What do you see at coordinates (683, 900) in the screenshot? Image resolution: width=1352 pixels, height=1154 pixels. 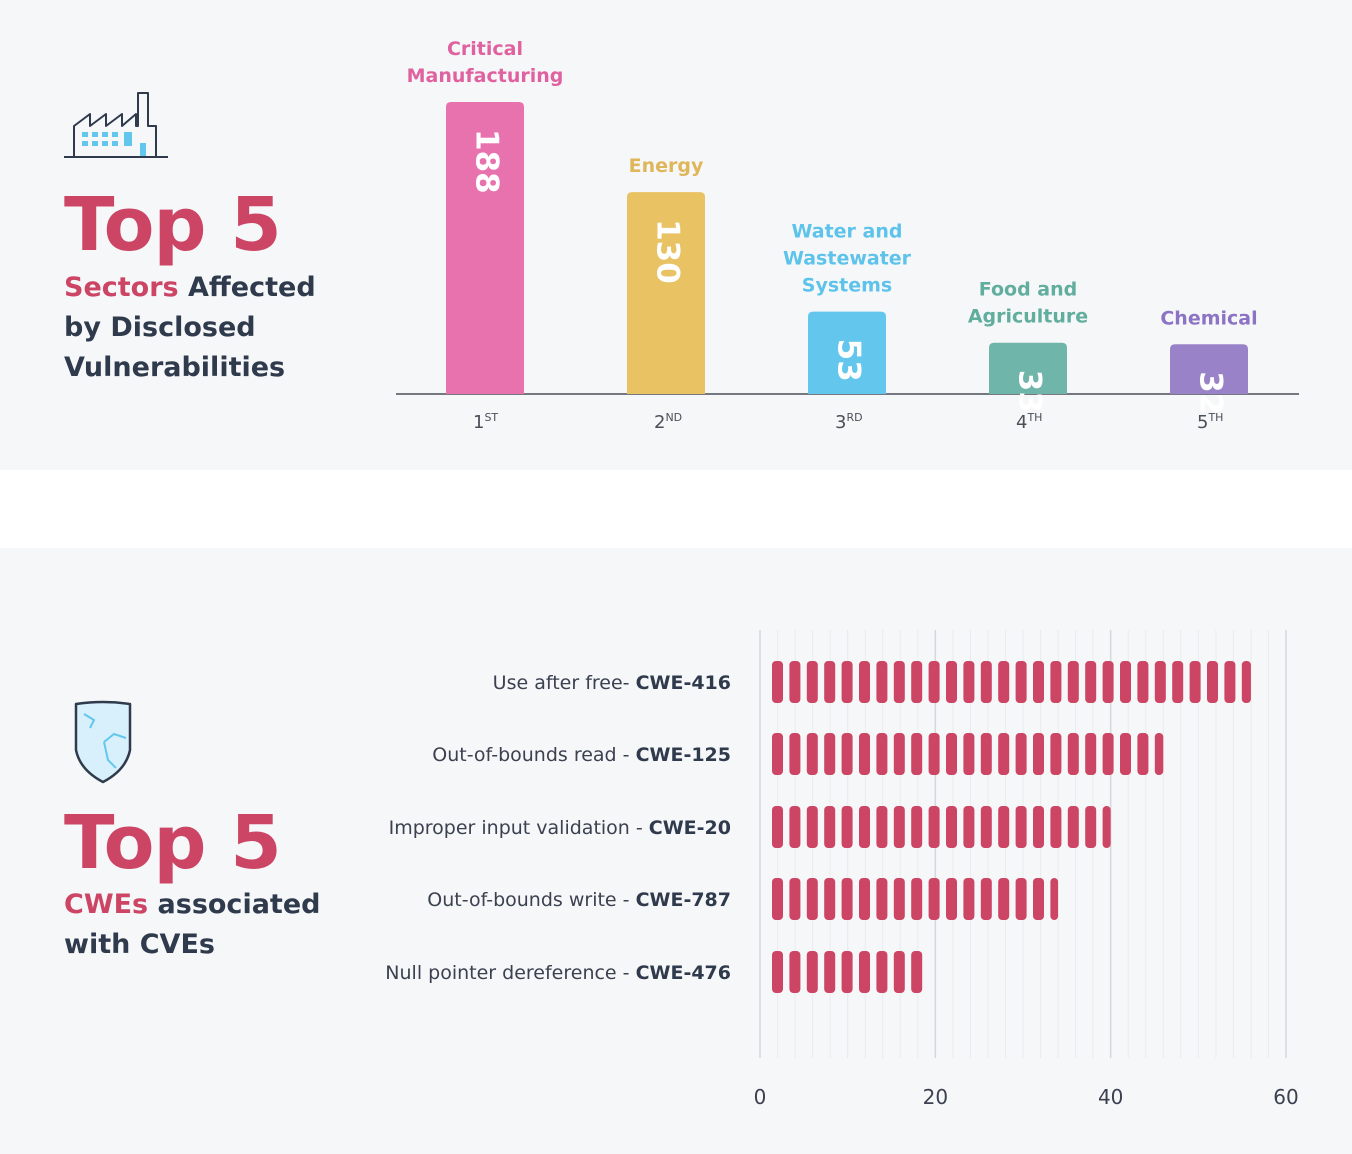 I see `cwe-category-code: CWE-787` at bounding box center [683, 900].